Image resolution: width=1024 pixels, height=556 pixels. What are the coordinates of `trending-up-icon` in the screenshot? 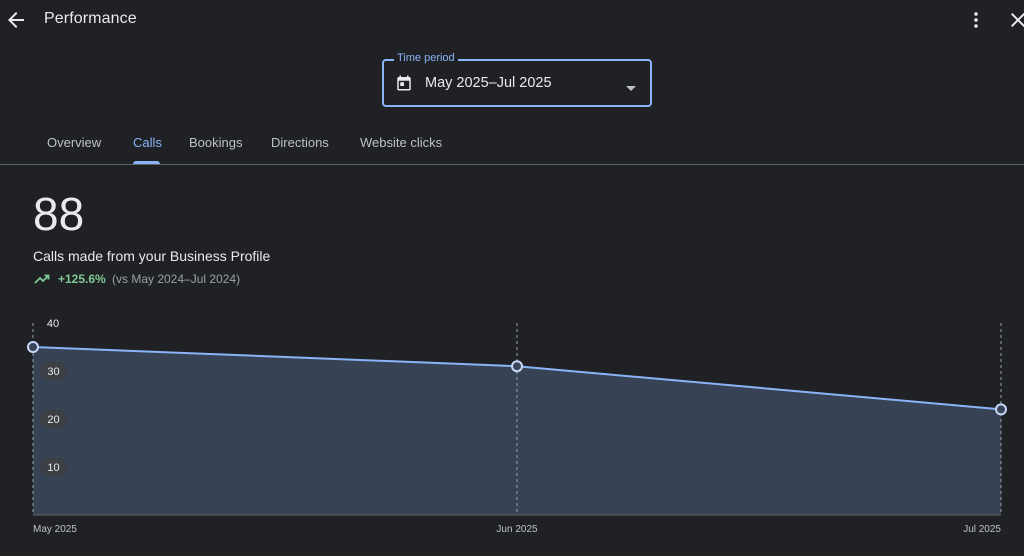 It's located at (42, 278).